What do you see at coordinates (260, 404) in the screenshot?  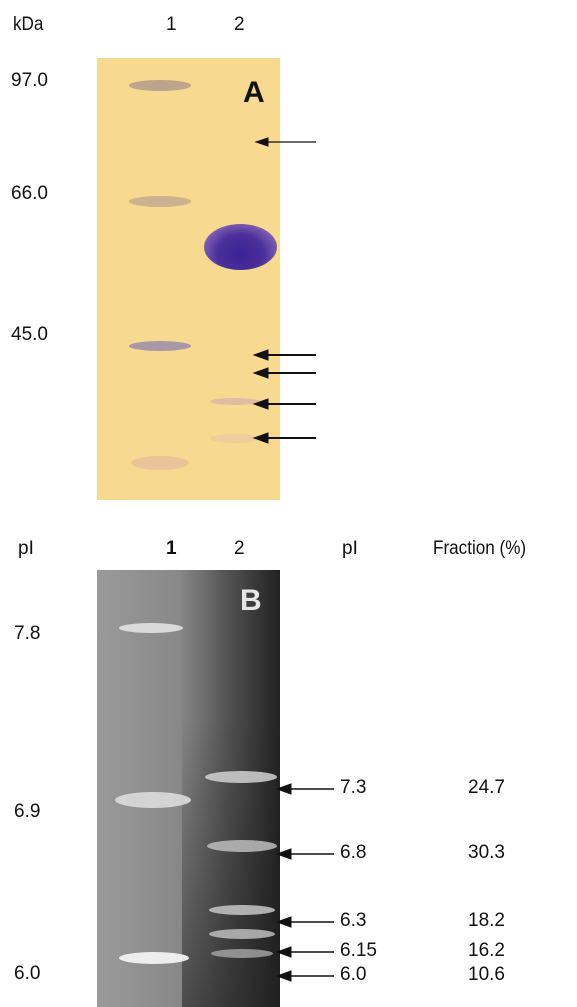 I see `arrow-a-4-head` at bounding box center [260, 404].